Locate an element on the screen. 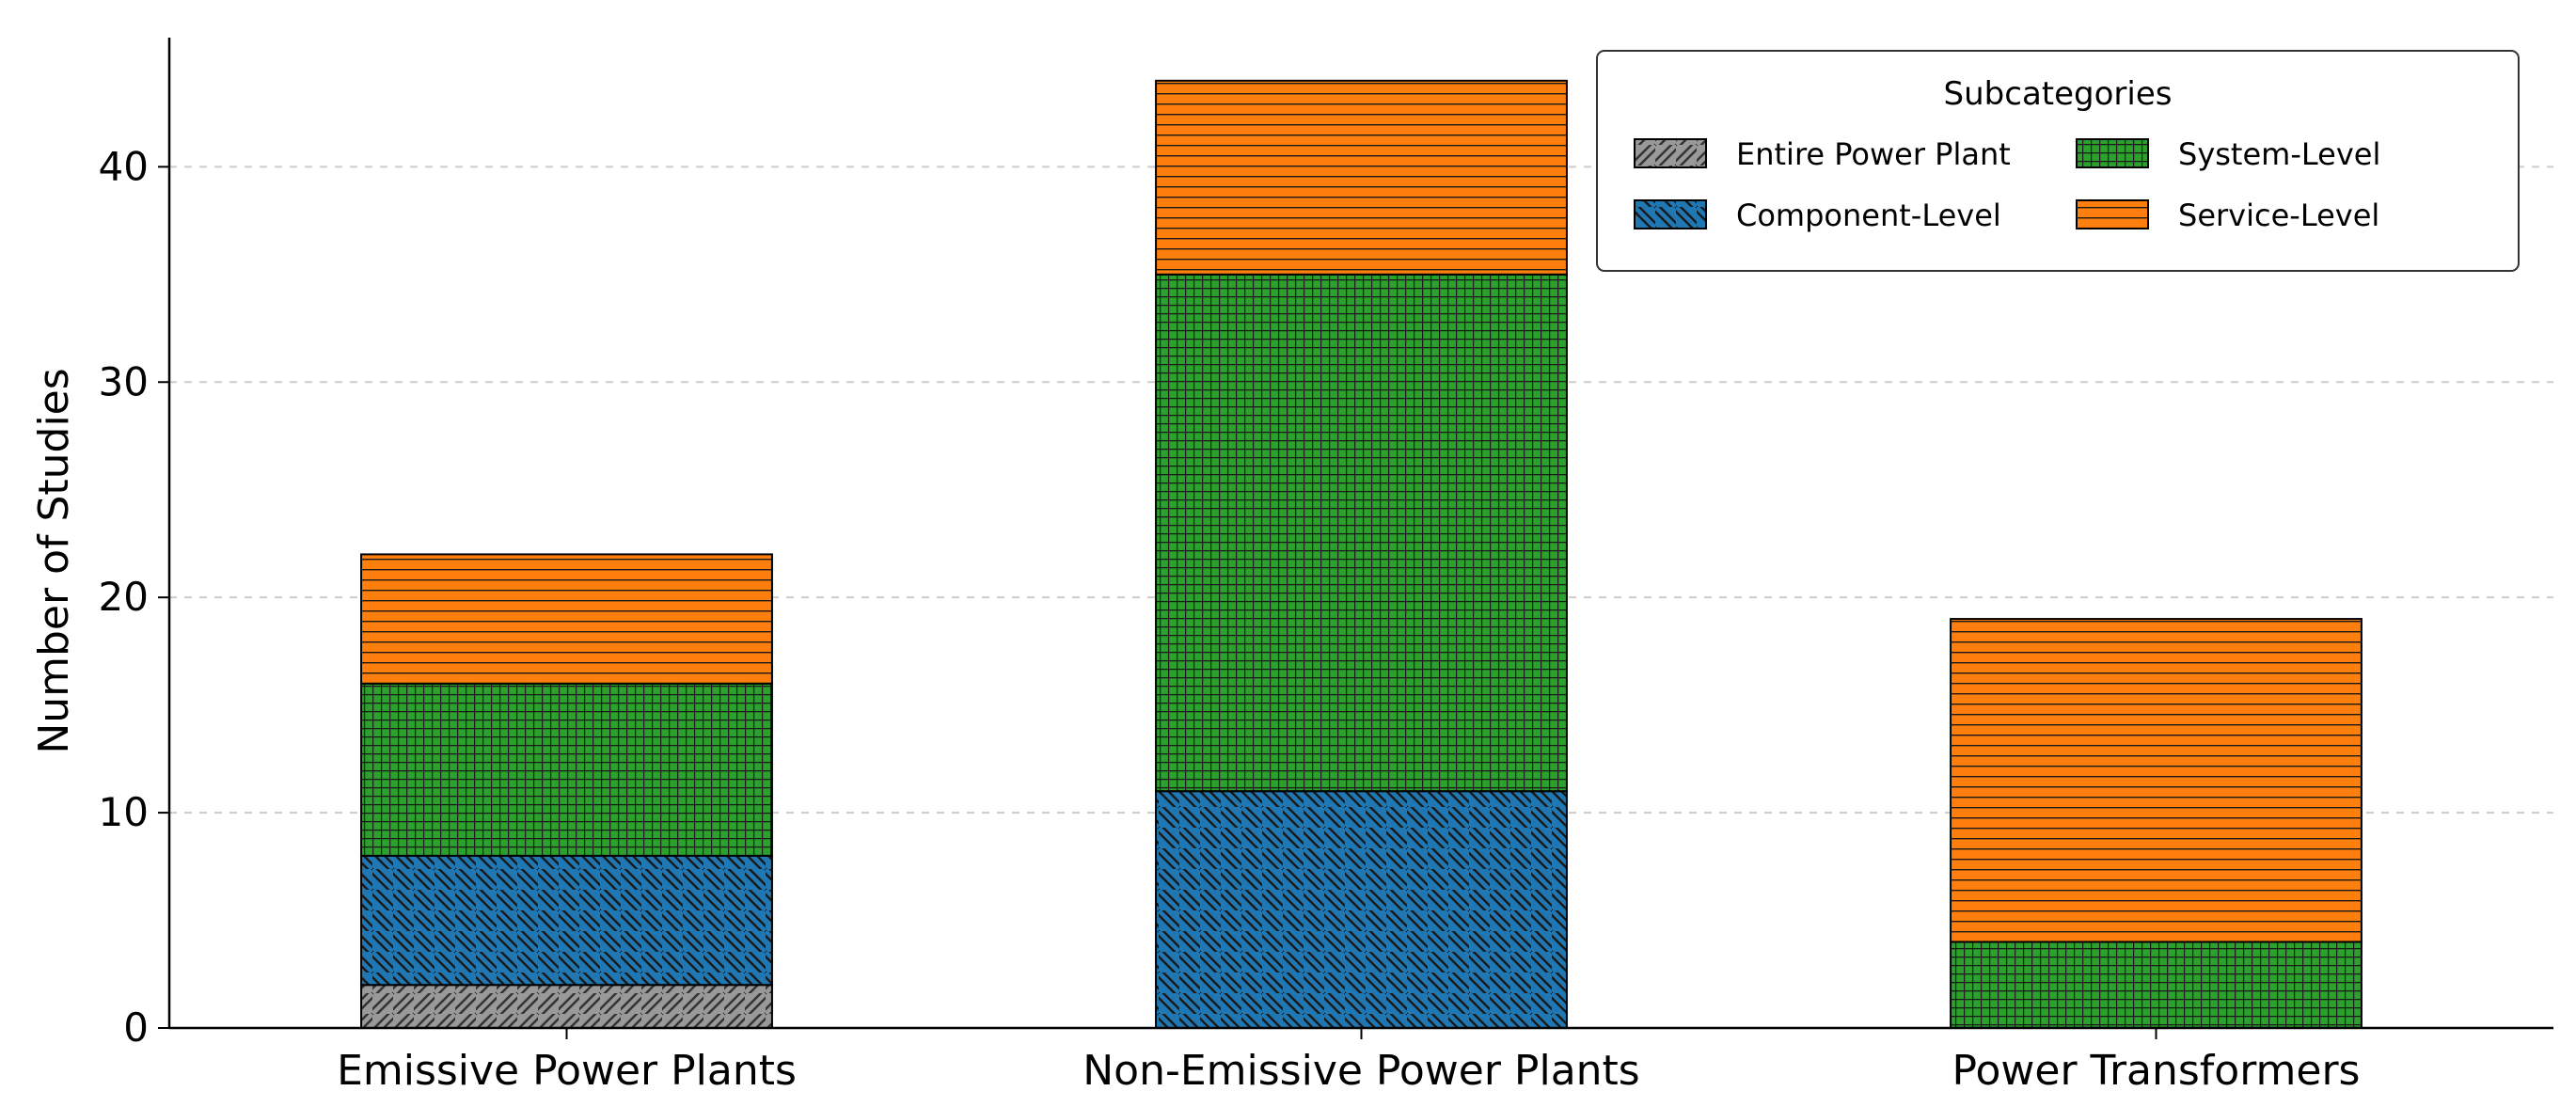 Image resolution: width=2576 pixels, height=1107 pixels. legend-entry-label: Component-Level is located at coordinates (1868, 215).